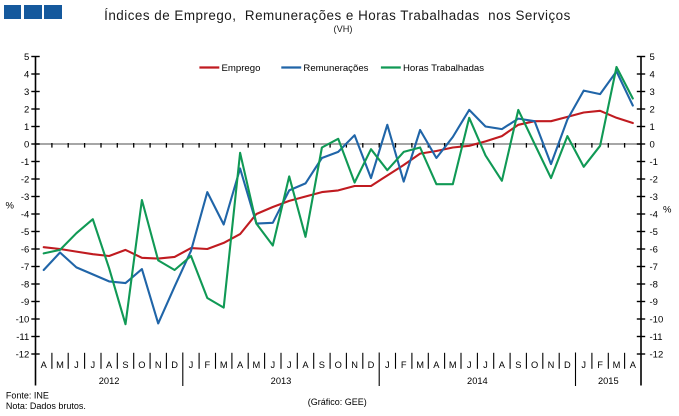  What do you see at coordinates (337, 402) in the screenshot?
I see `svg-text: (Gráfico: GEE)` at bounding box center [337, 402].